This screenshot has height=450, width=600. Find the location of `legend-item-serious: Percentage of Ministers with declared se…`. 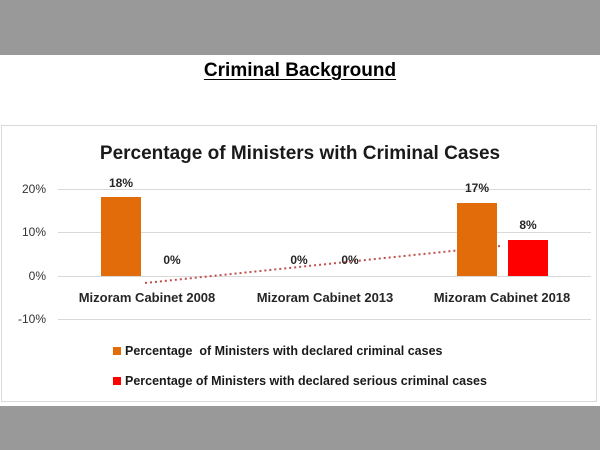

legend-item-serious: Percentage of Ministers with declared se… is located at coordinates (300, 381).